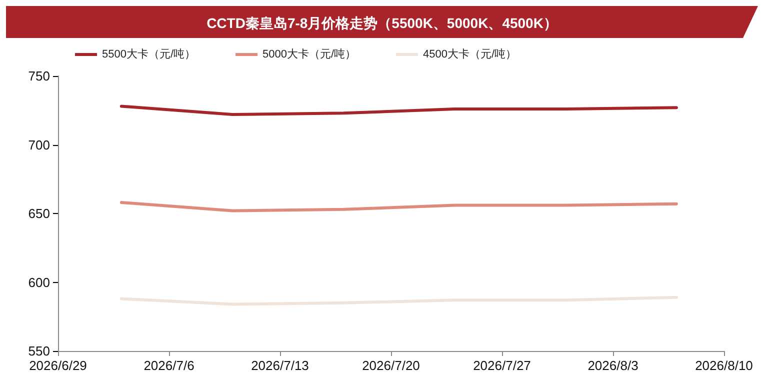 This screenshot has height=384, width=764. Describe the element at coordinates (39, 351) in the screenshot. I see `y-tick-label: 550` at that location.